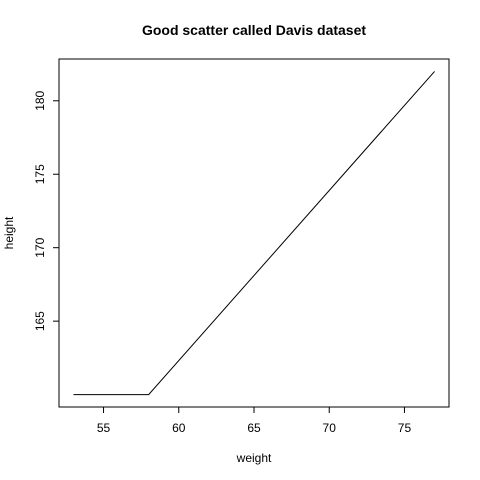  What do you see at coordinates (254, 30) in the screenshot?
I see `chart-title: Good scatter called Davis dataset` at bounding box center [254, 30].